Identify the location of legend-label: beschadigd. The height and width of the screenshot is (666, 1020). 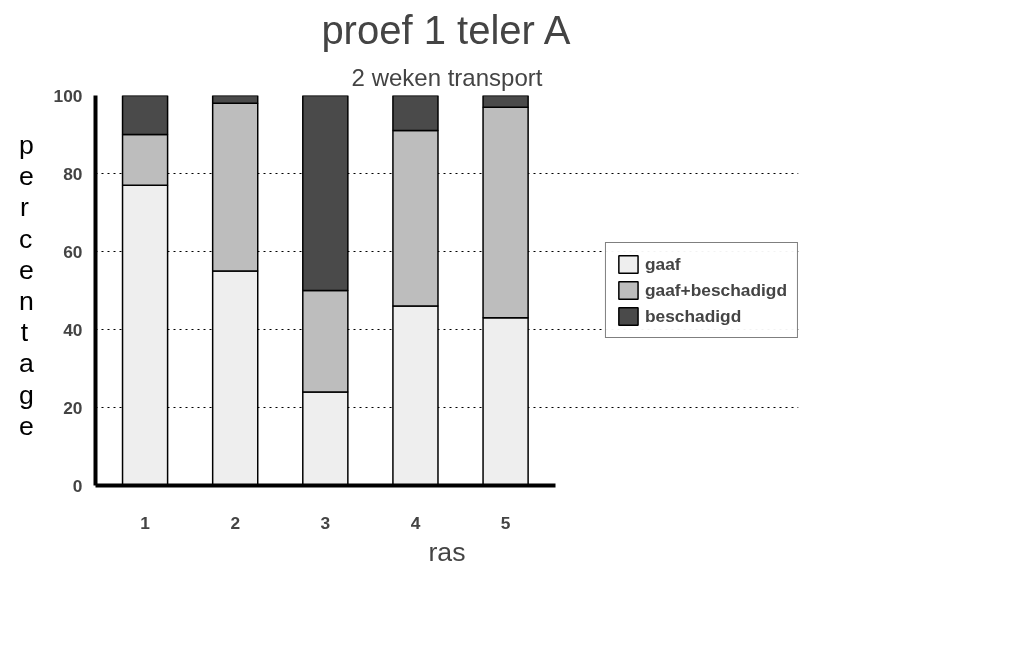
(693, 316).